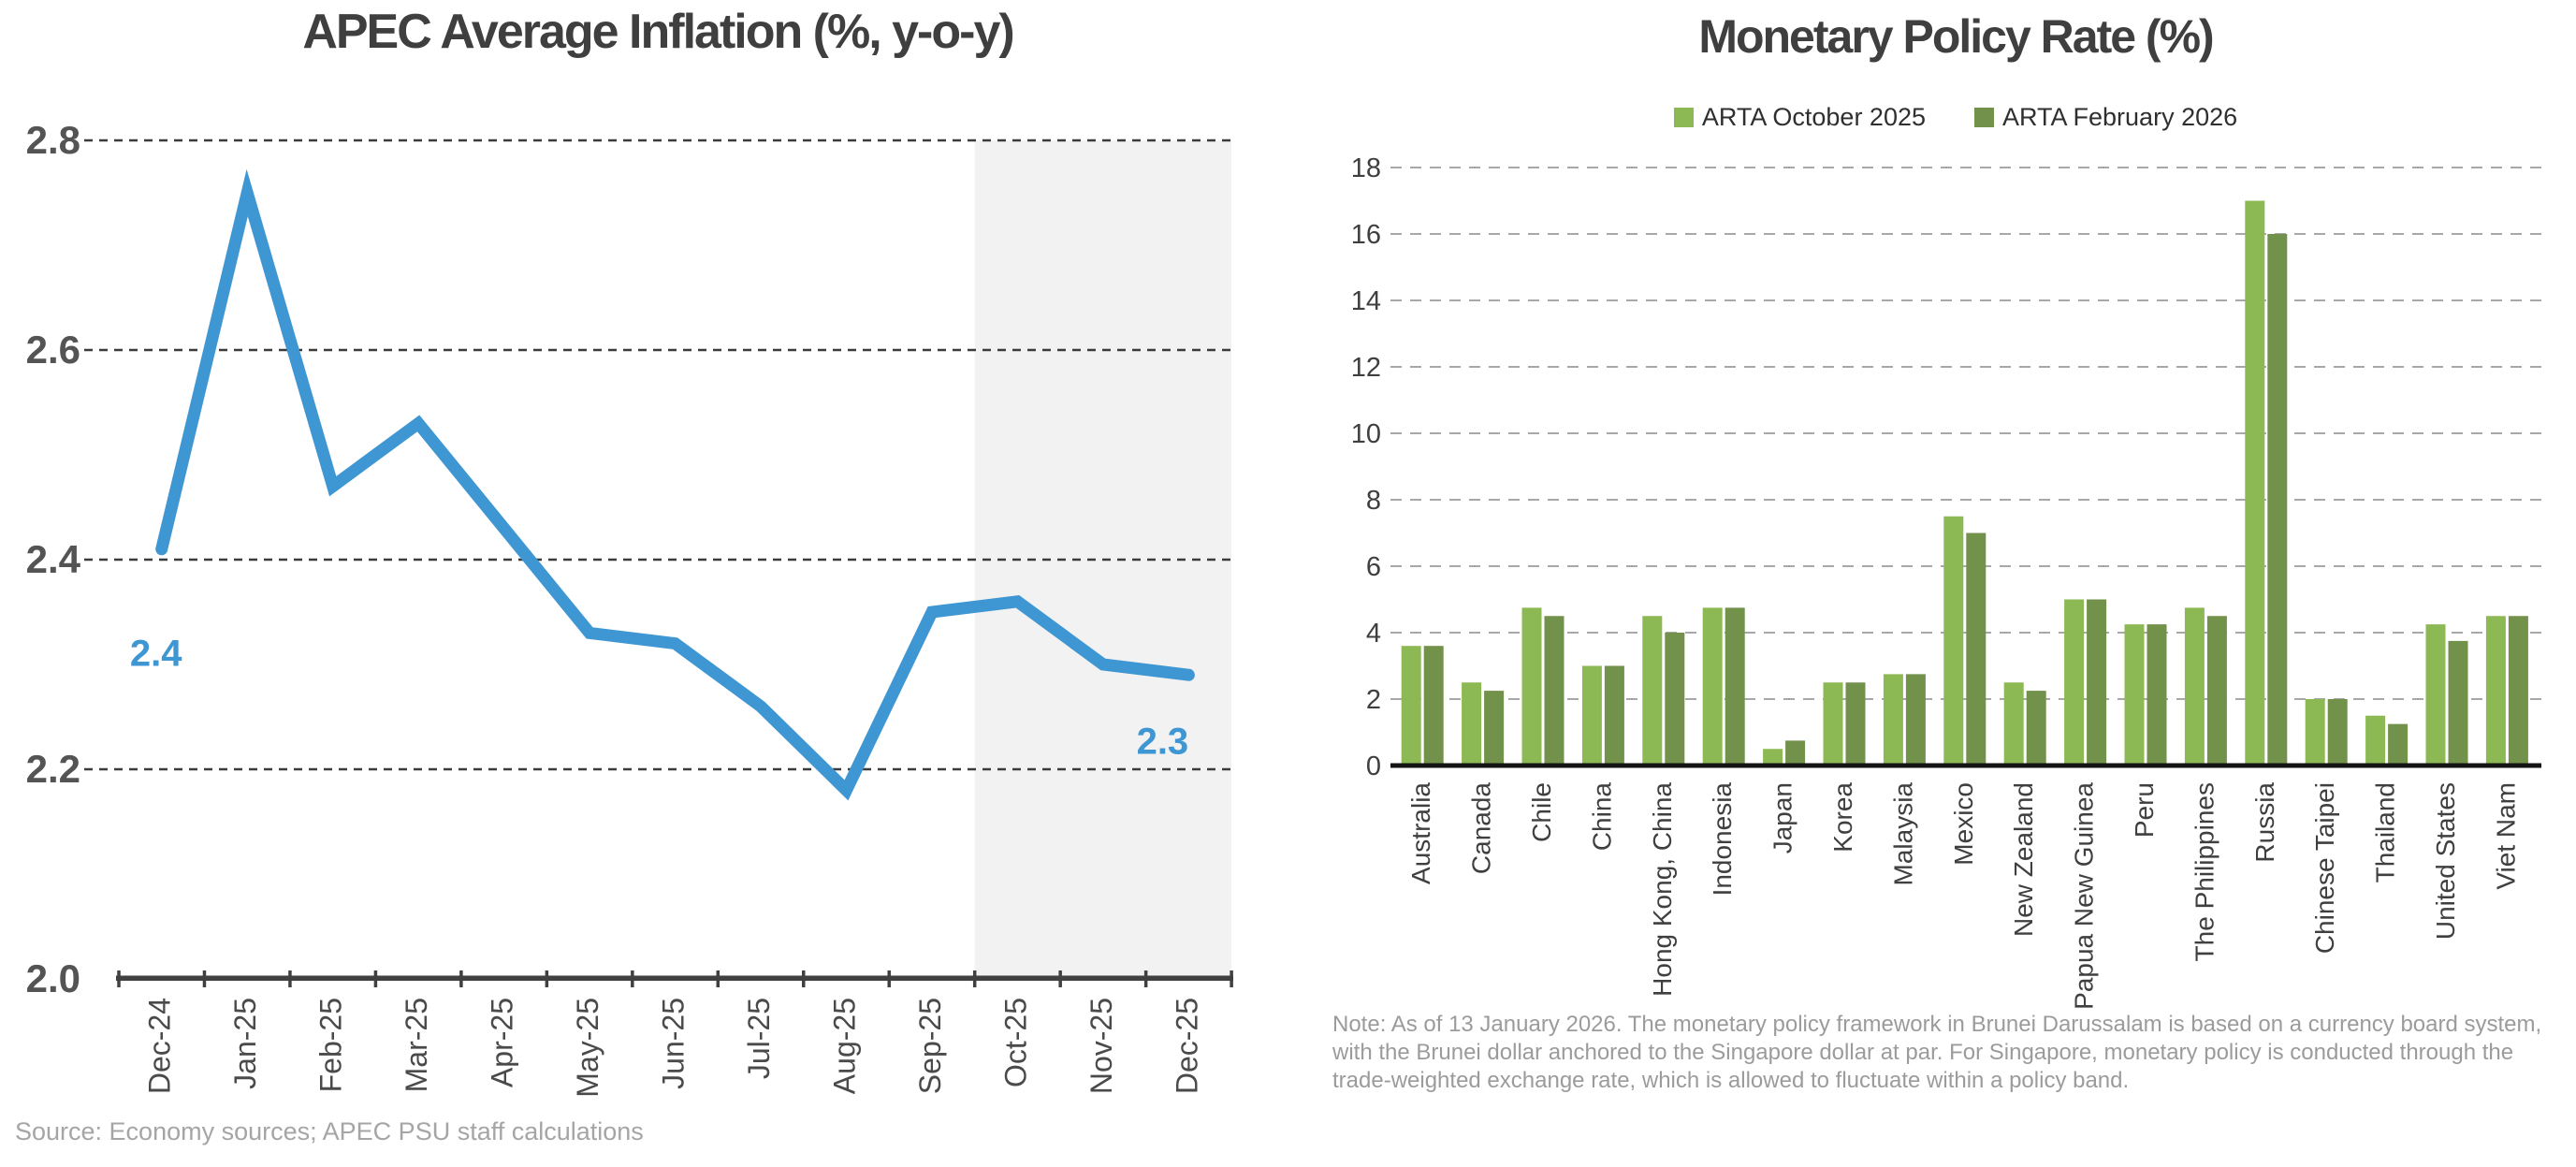 Image resolution: width=2576 pixels, height=1167 pixels. I want to click on y-axis-label: 2.0, so click(53, 978).